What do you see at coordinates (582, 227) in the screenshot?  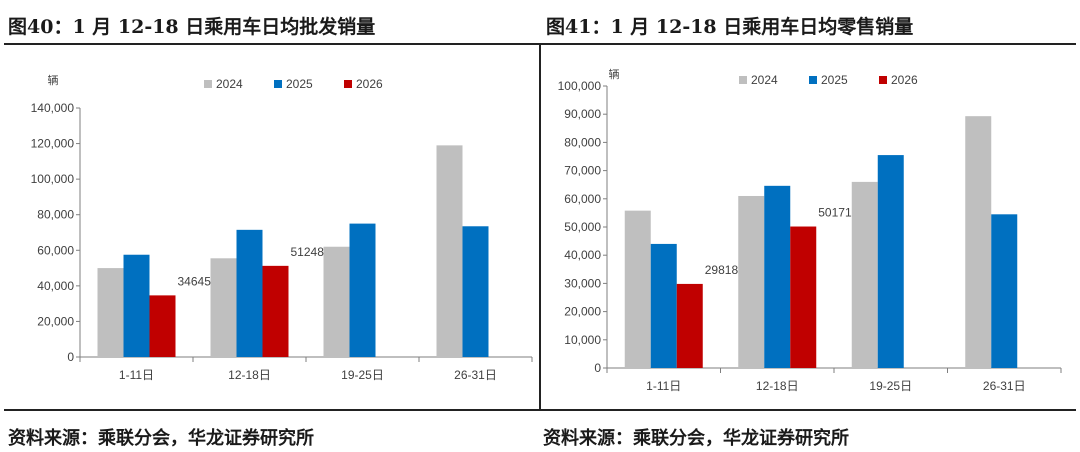 I see `right-y-tick-label: 50,000` at bounding box center [582, 227].